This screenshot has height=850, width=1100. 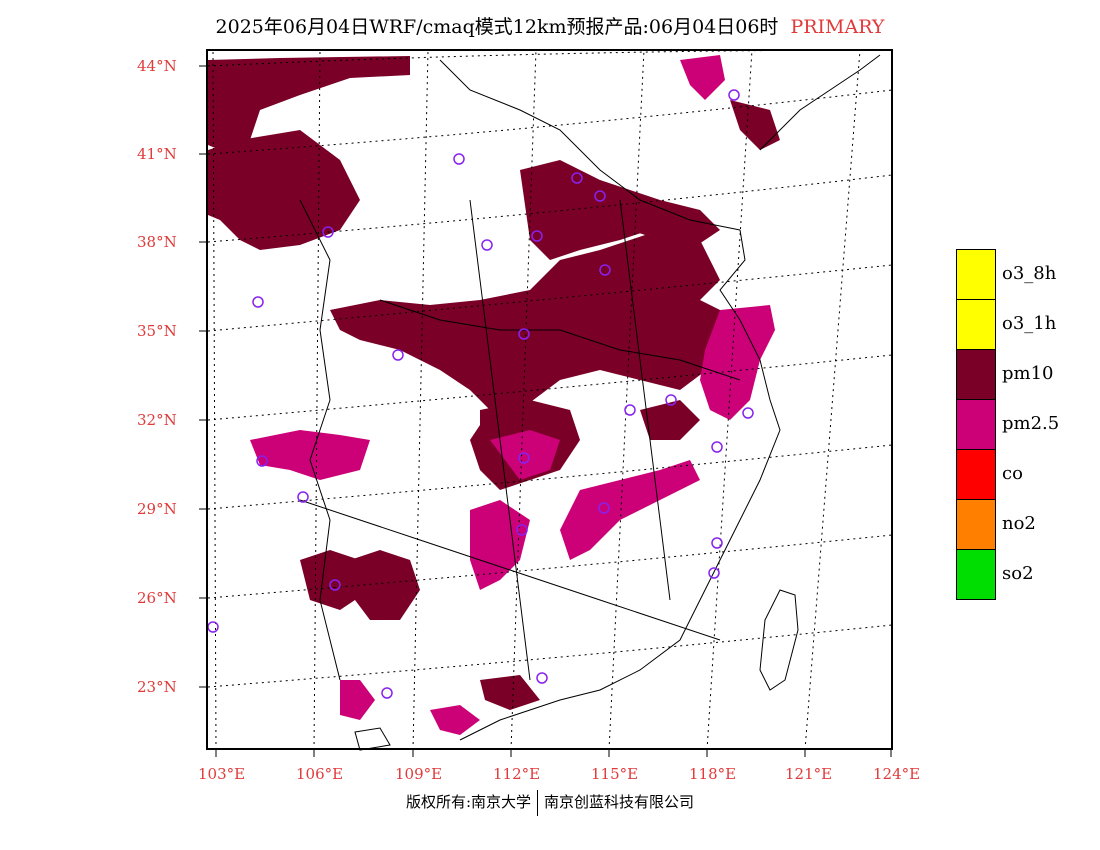 I want to click on legend-label: o3_8h, so click(x=1029, y=273).